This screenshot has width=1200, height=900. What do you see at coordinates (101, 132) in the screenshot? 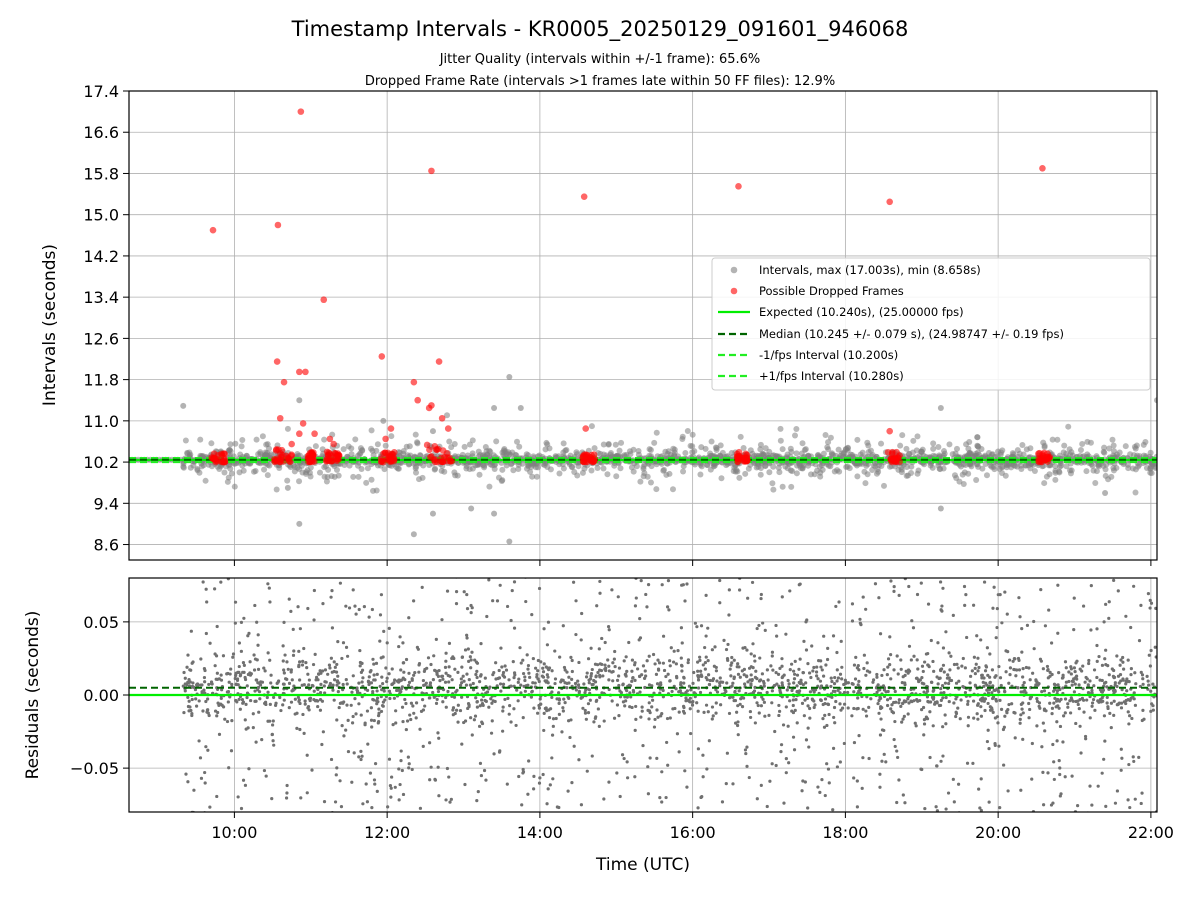
I see `top-y-tick-label: 16.6` at bounding box center [101, 132].